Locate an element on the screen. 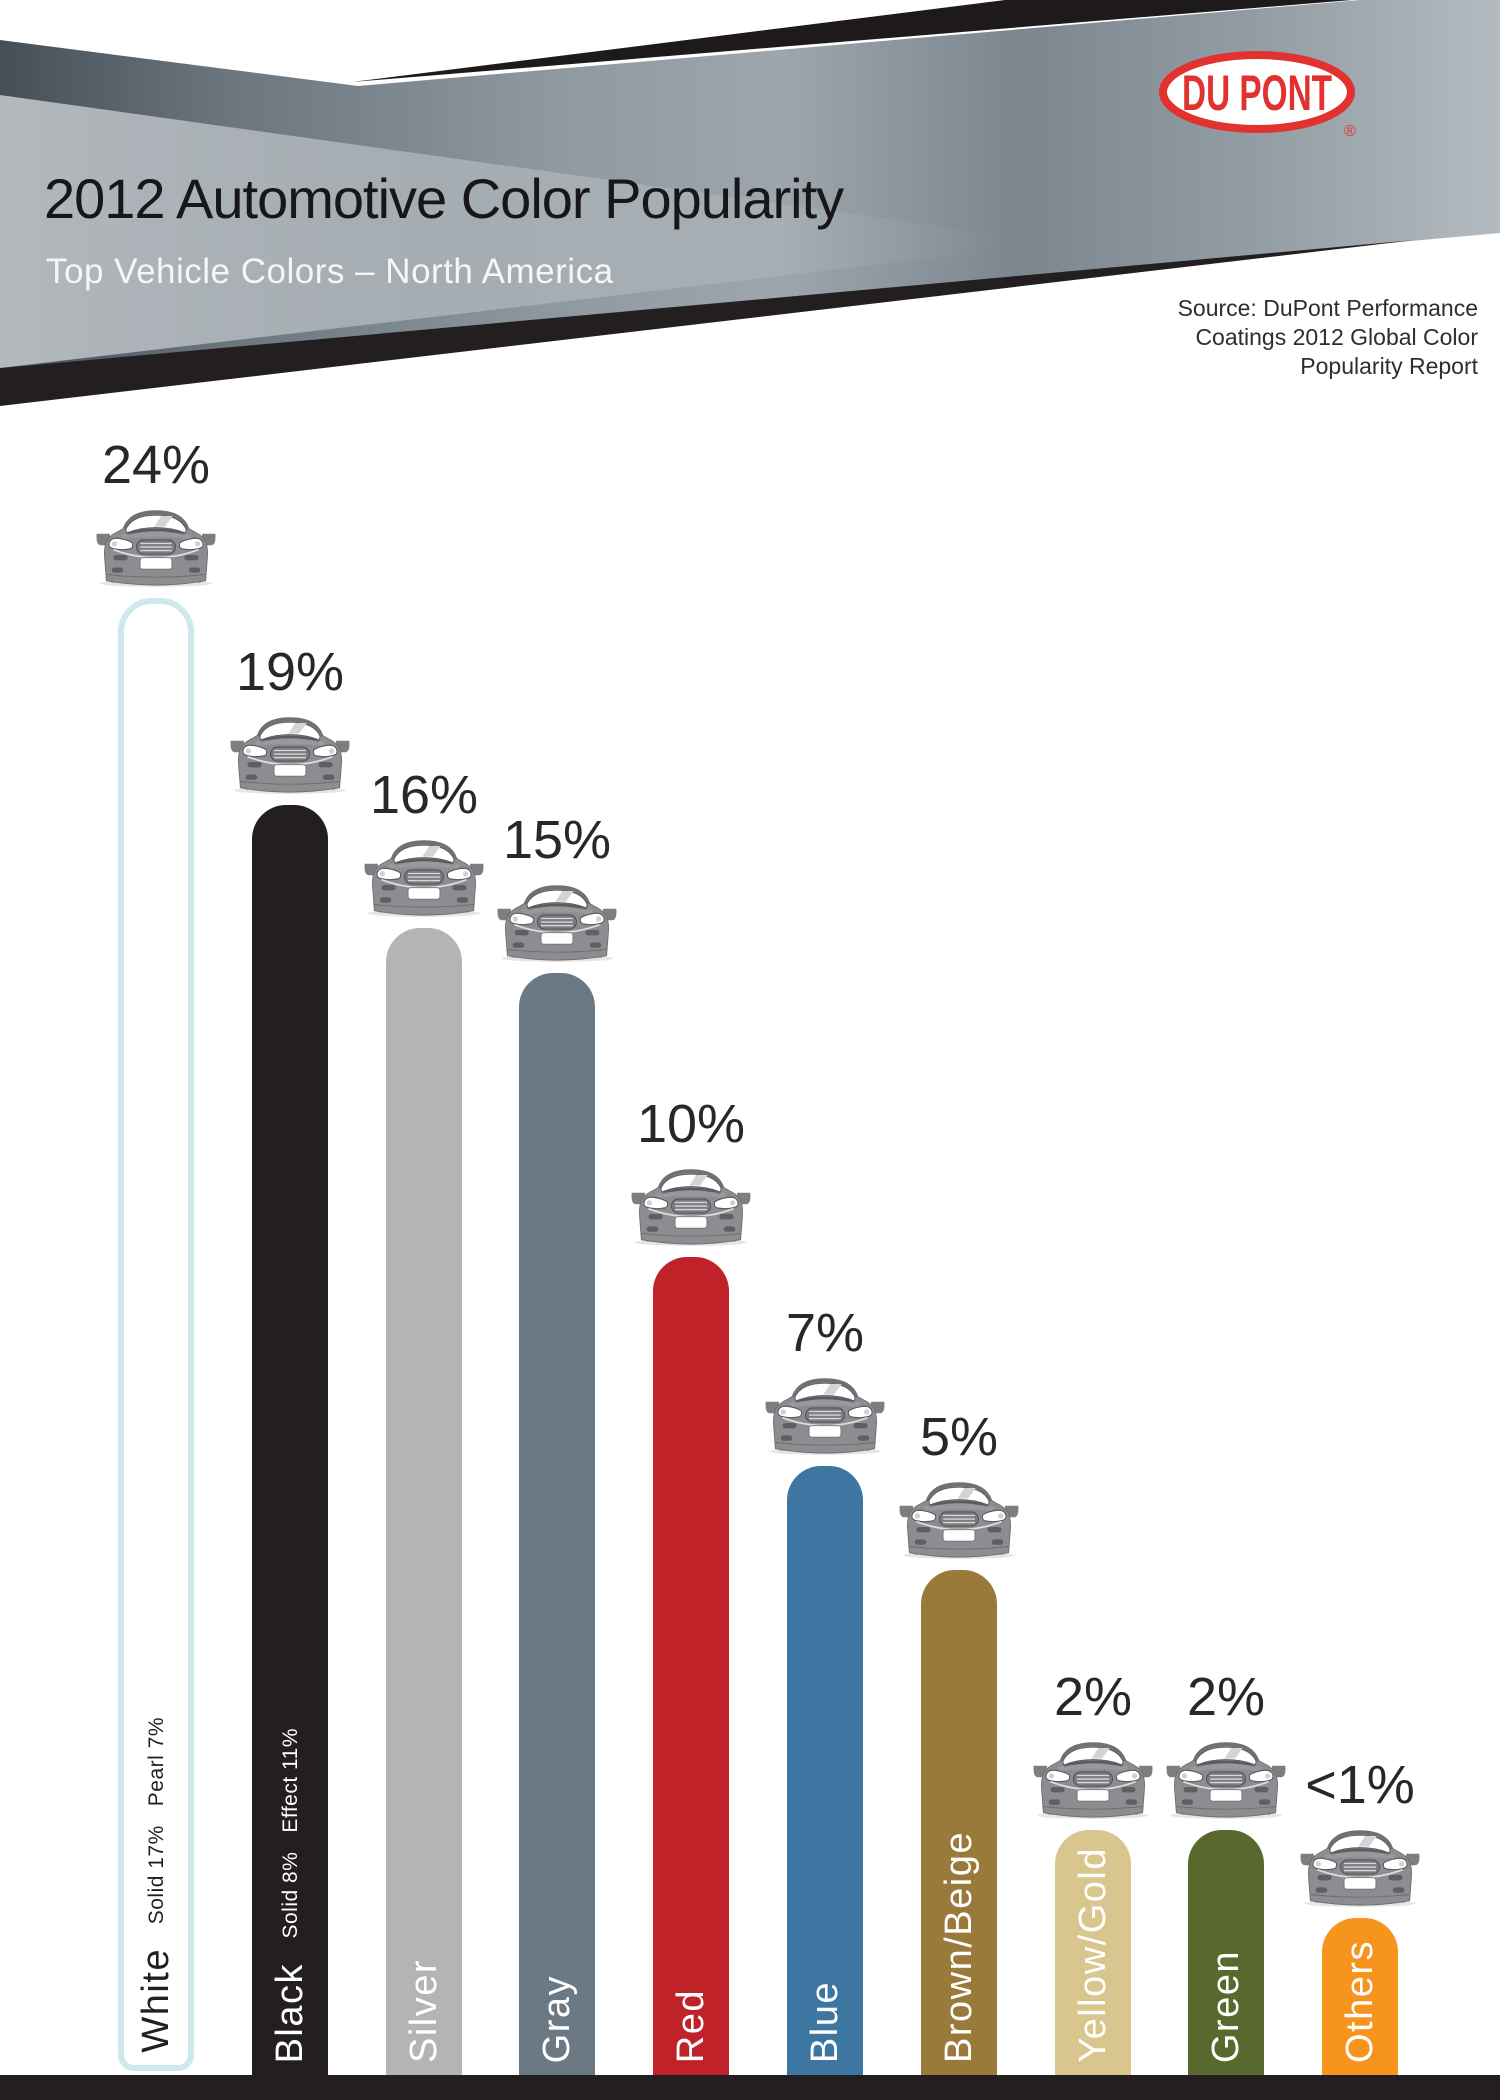 The image size is (1500, 2100). value-and-car-white: 24% is located at coordinates (156, 511).